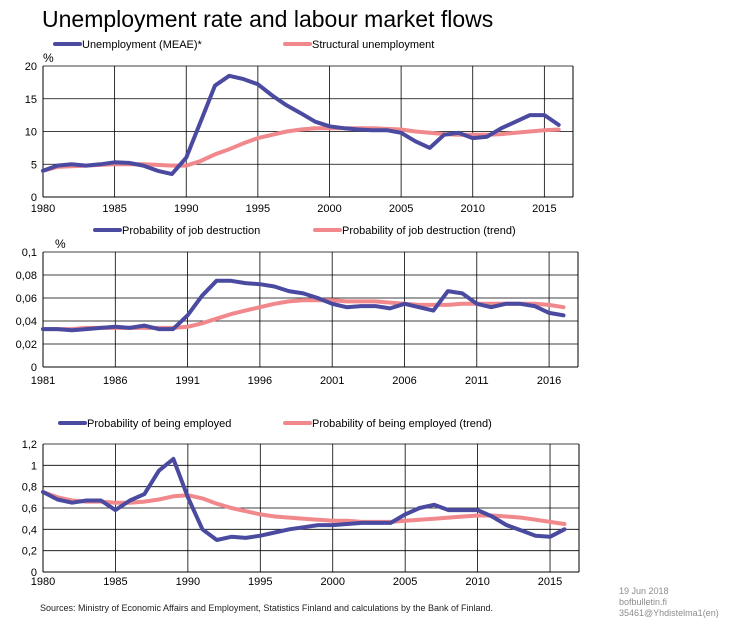 This screenshot has width=730, height=618. Describe the element at coordinates (669, 613) in the screenshot. I see `chart-code: 35461@Yhdistelma1(en)` at that location.